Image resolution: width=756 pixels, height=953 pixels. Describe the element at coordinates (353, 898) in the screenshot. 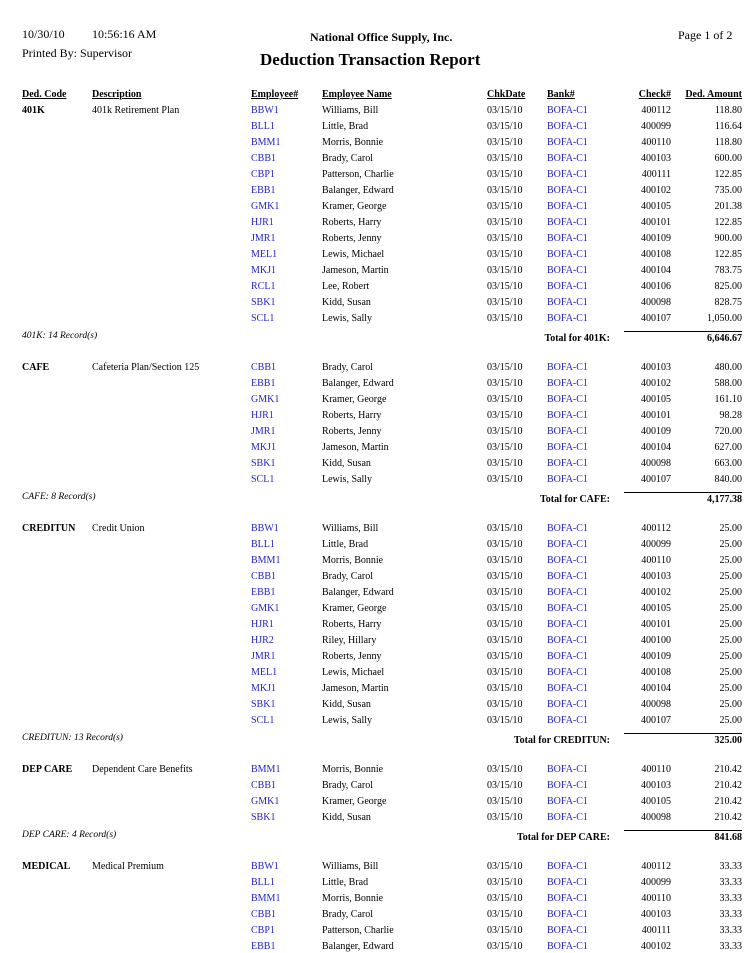

I see `employee-name: Morris, Bonnie` at that location.